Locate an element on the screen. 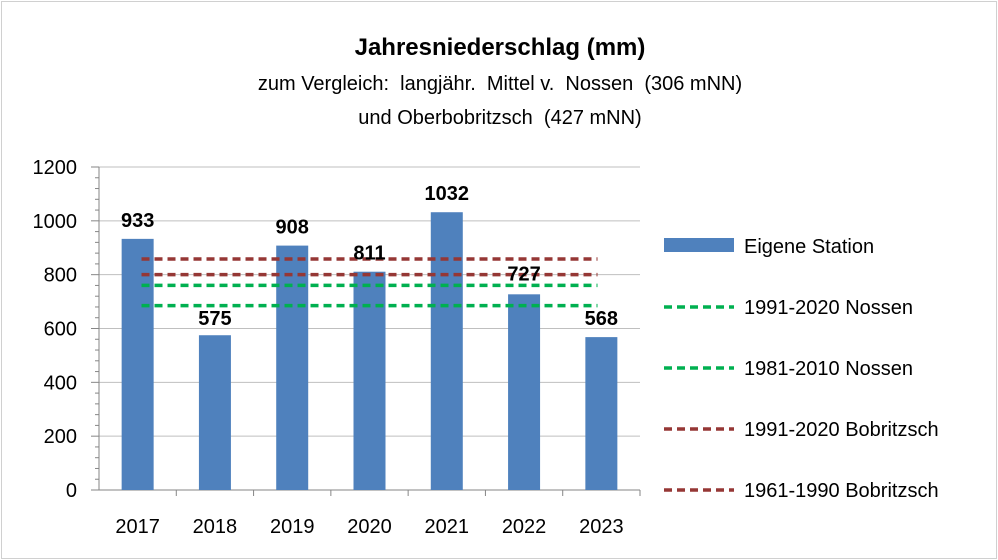 This screenshot has height=560, width=998. y-tick-label: 1000 is located at coordinates (55, 222).